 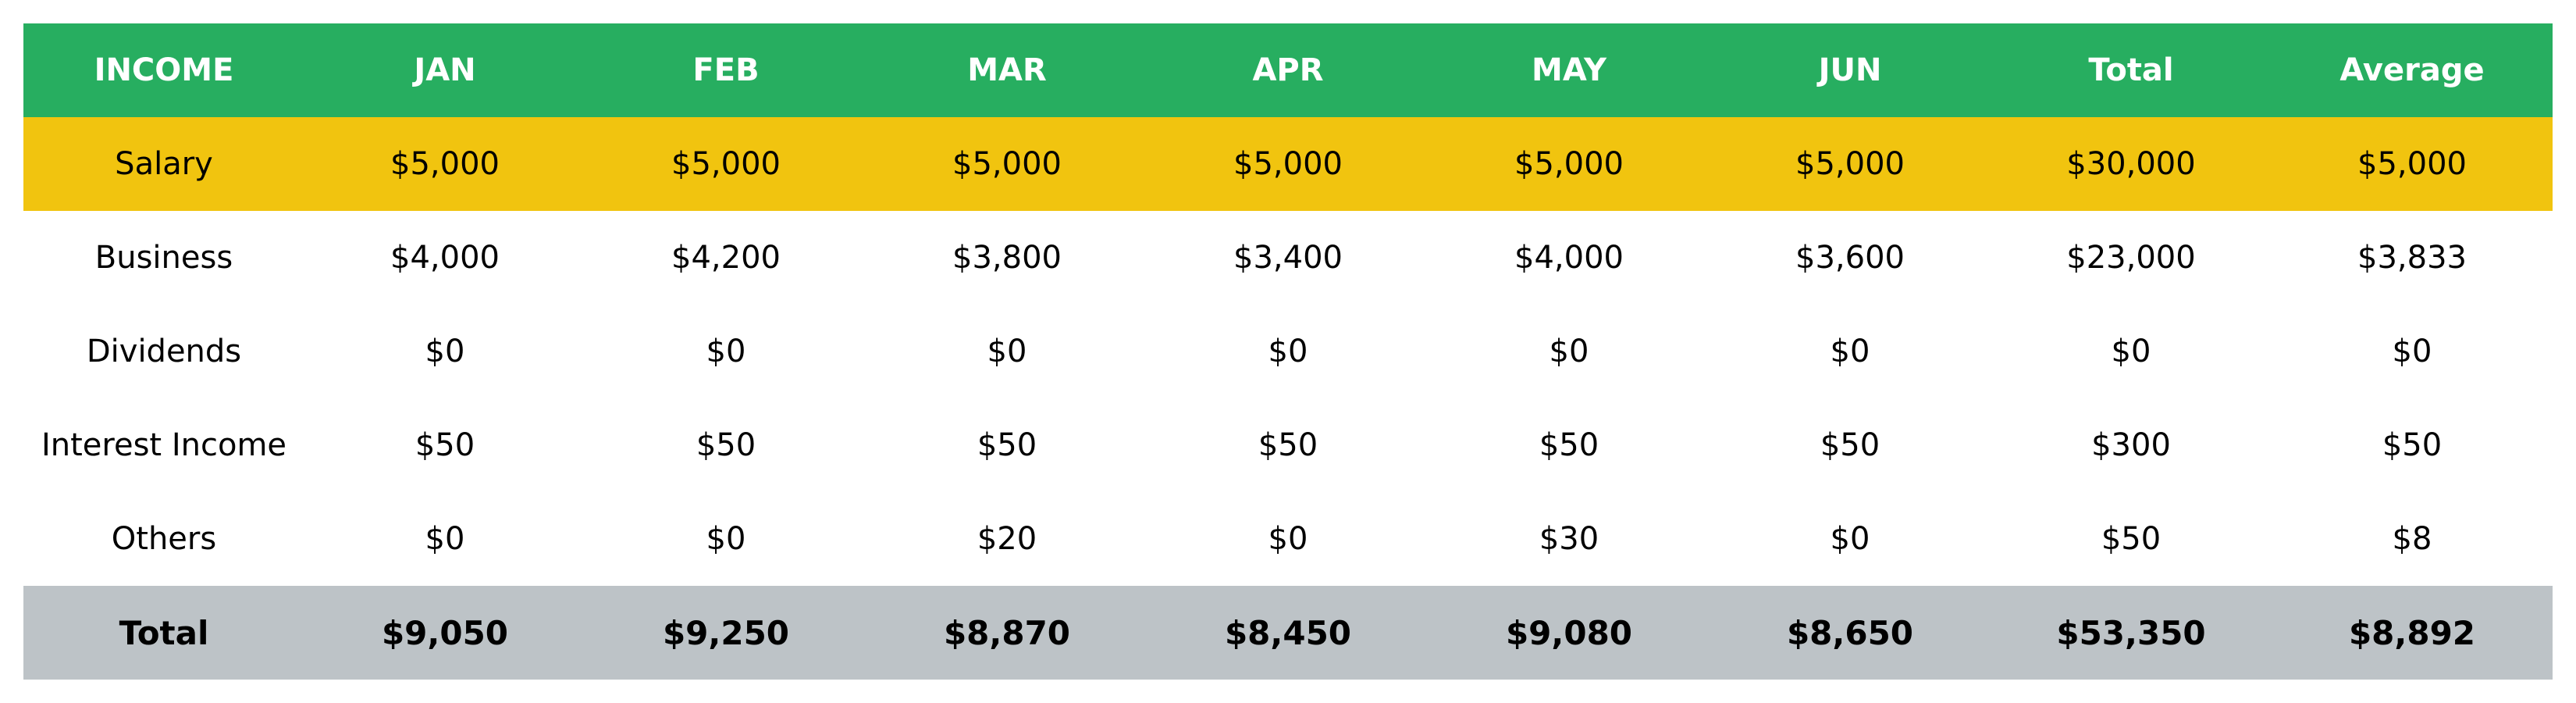 What do you see at coordinates (164, 351) in the screenshot?
I see `row-label: Dividends` at bounding box center [164, 351].